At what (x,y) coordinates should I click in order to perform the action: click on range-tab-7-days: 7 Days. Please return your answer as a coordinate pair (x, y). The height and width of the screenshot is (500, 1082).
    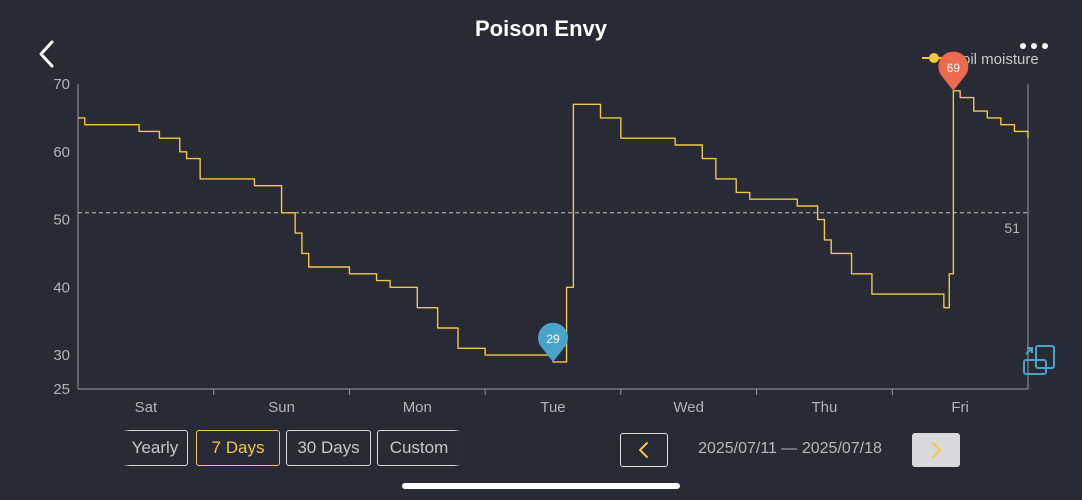
    Looking at the image, I should click on (238, 448).